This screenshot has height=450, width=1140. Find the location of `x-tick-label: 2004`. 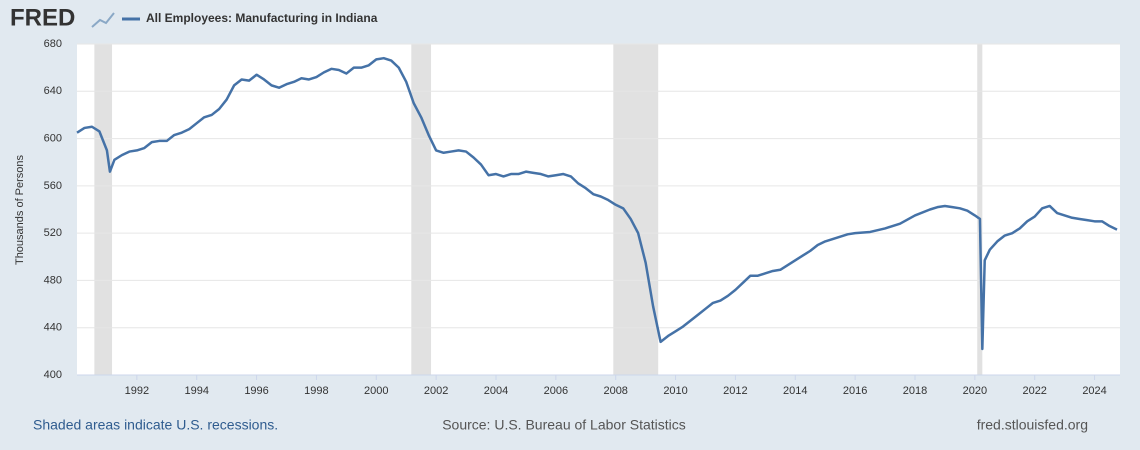

x-tick-label: 2004 is located at coordinates (496, 391).